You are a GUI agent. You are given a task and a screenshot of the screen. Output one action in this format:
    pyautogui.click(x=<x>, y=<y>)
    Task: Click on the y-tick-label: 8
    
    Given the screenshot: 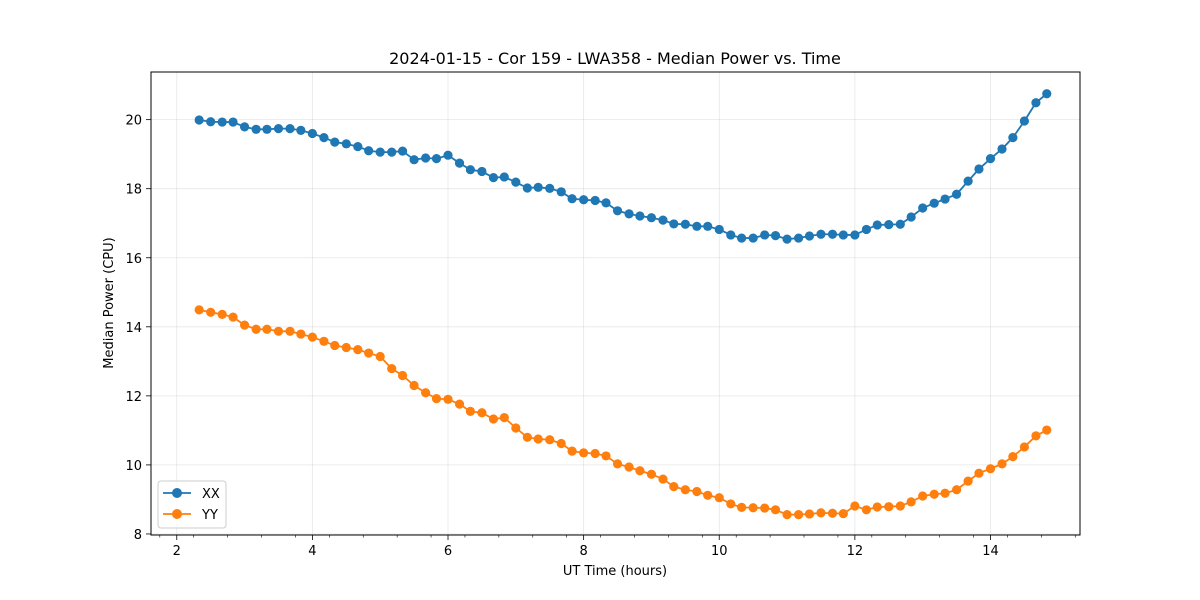 What is the action you would take?
    pyautogui.click(x=138, y=535)
    